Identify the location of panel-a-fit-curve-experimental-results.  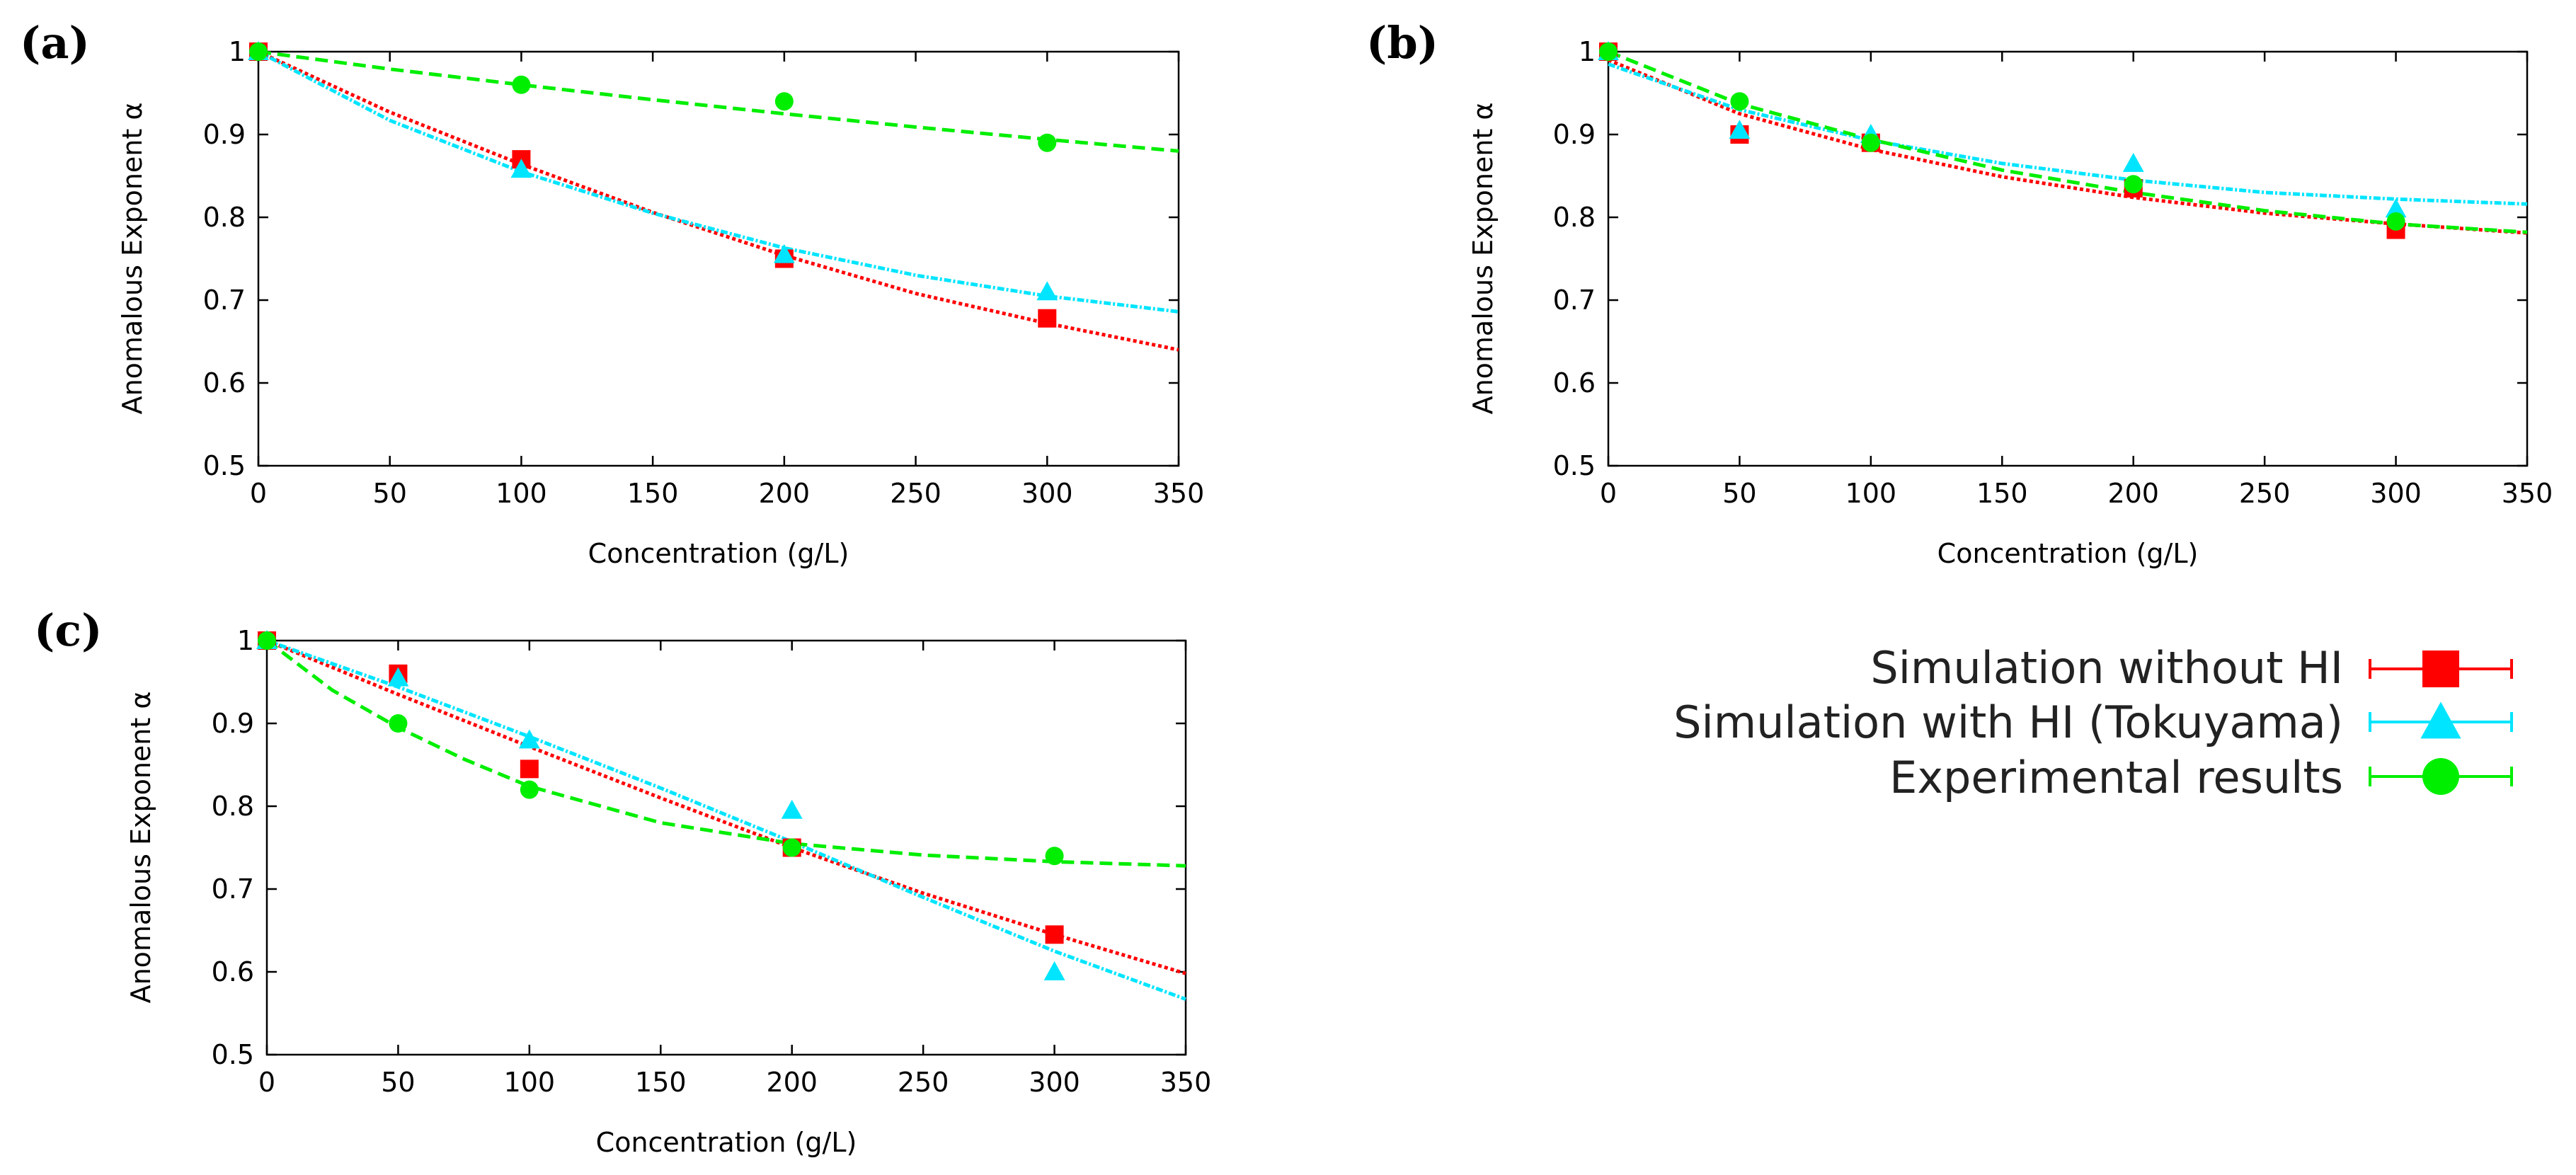
(718, 101).